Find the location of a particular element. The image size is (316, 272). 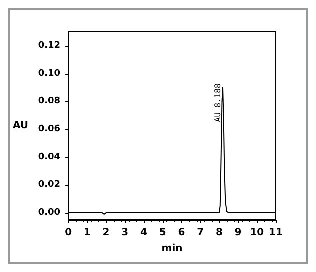

x-tick-label: 3 is located at coordinates (125, 233).